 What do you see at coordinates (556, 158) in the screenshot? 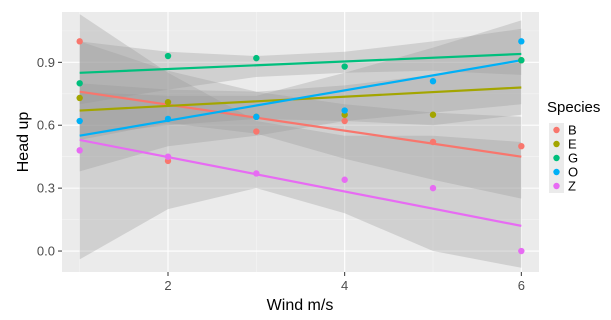
I see `legend-key-G` at bounding box center [556, 158].